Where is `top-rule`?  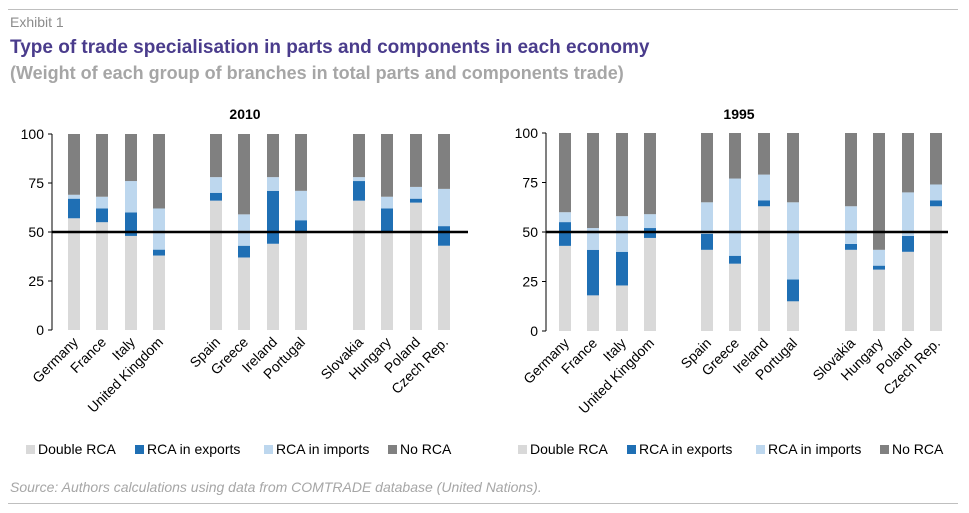
top-rule is located at coordinates (483, 9).